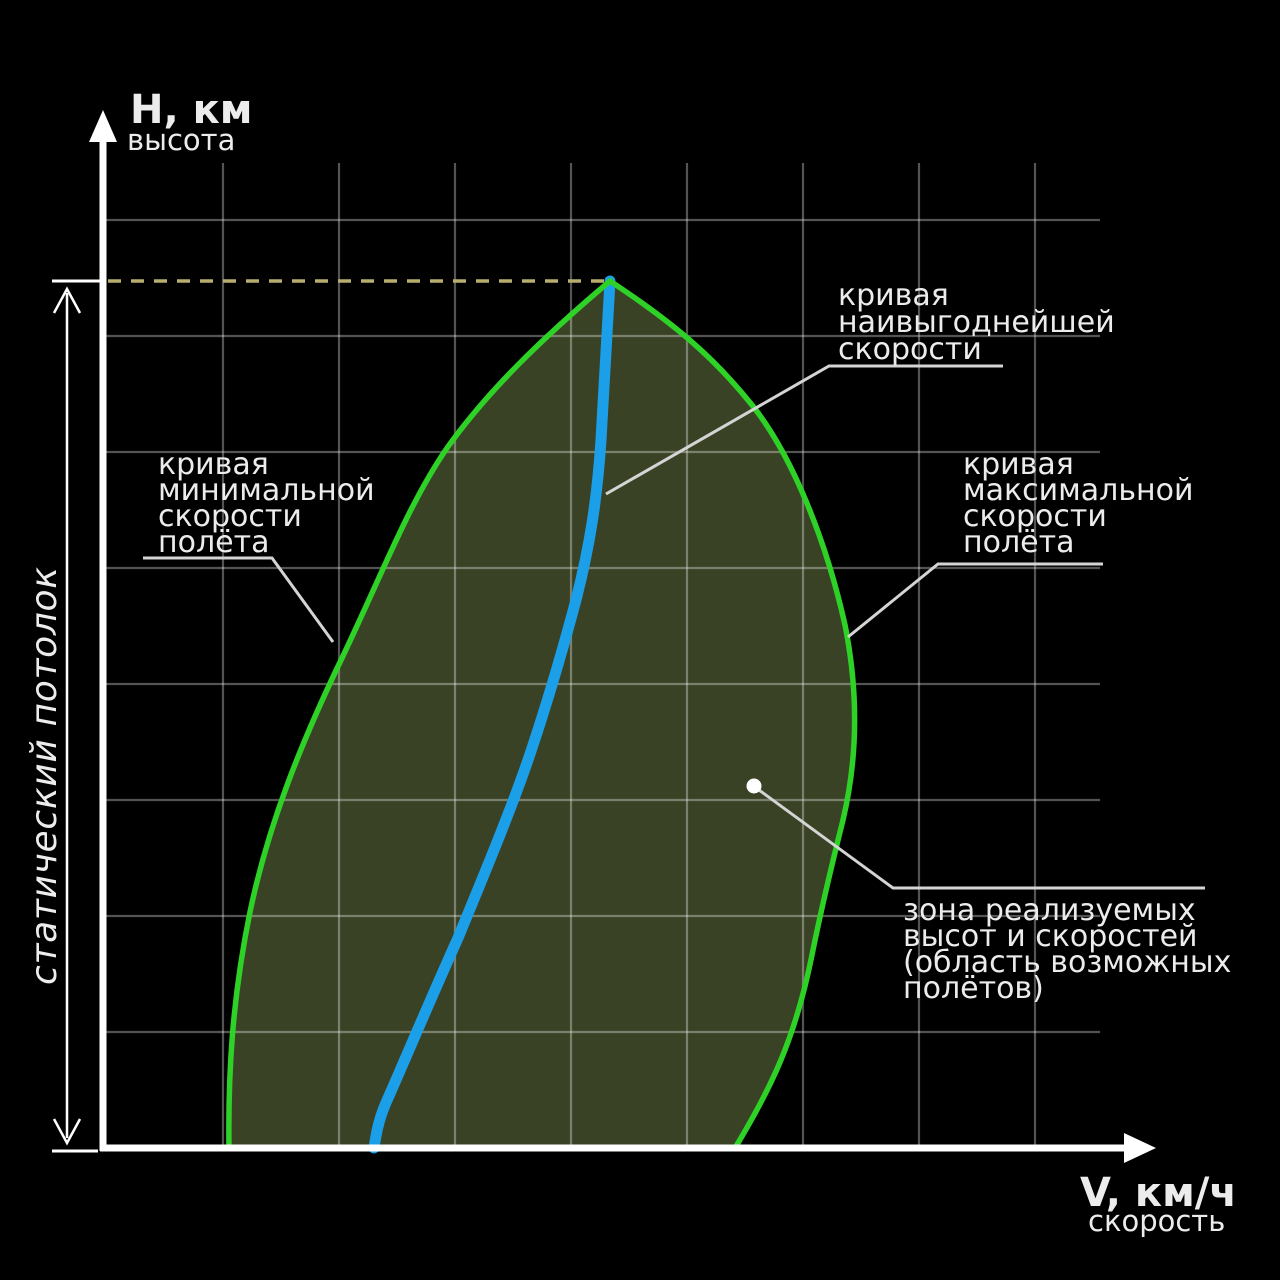  Describe the element at coordinates (1158, 1193) in the screenshot. I see `x-axis-label: V, км/ч` at that location.